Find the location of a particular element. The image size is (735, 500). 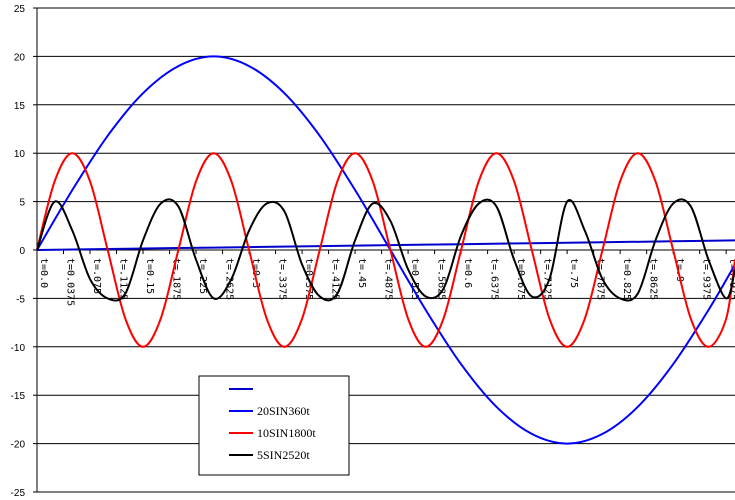

x-tick-label: t=.4875 is located at coordinates (388, 279).